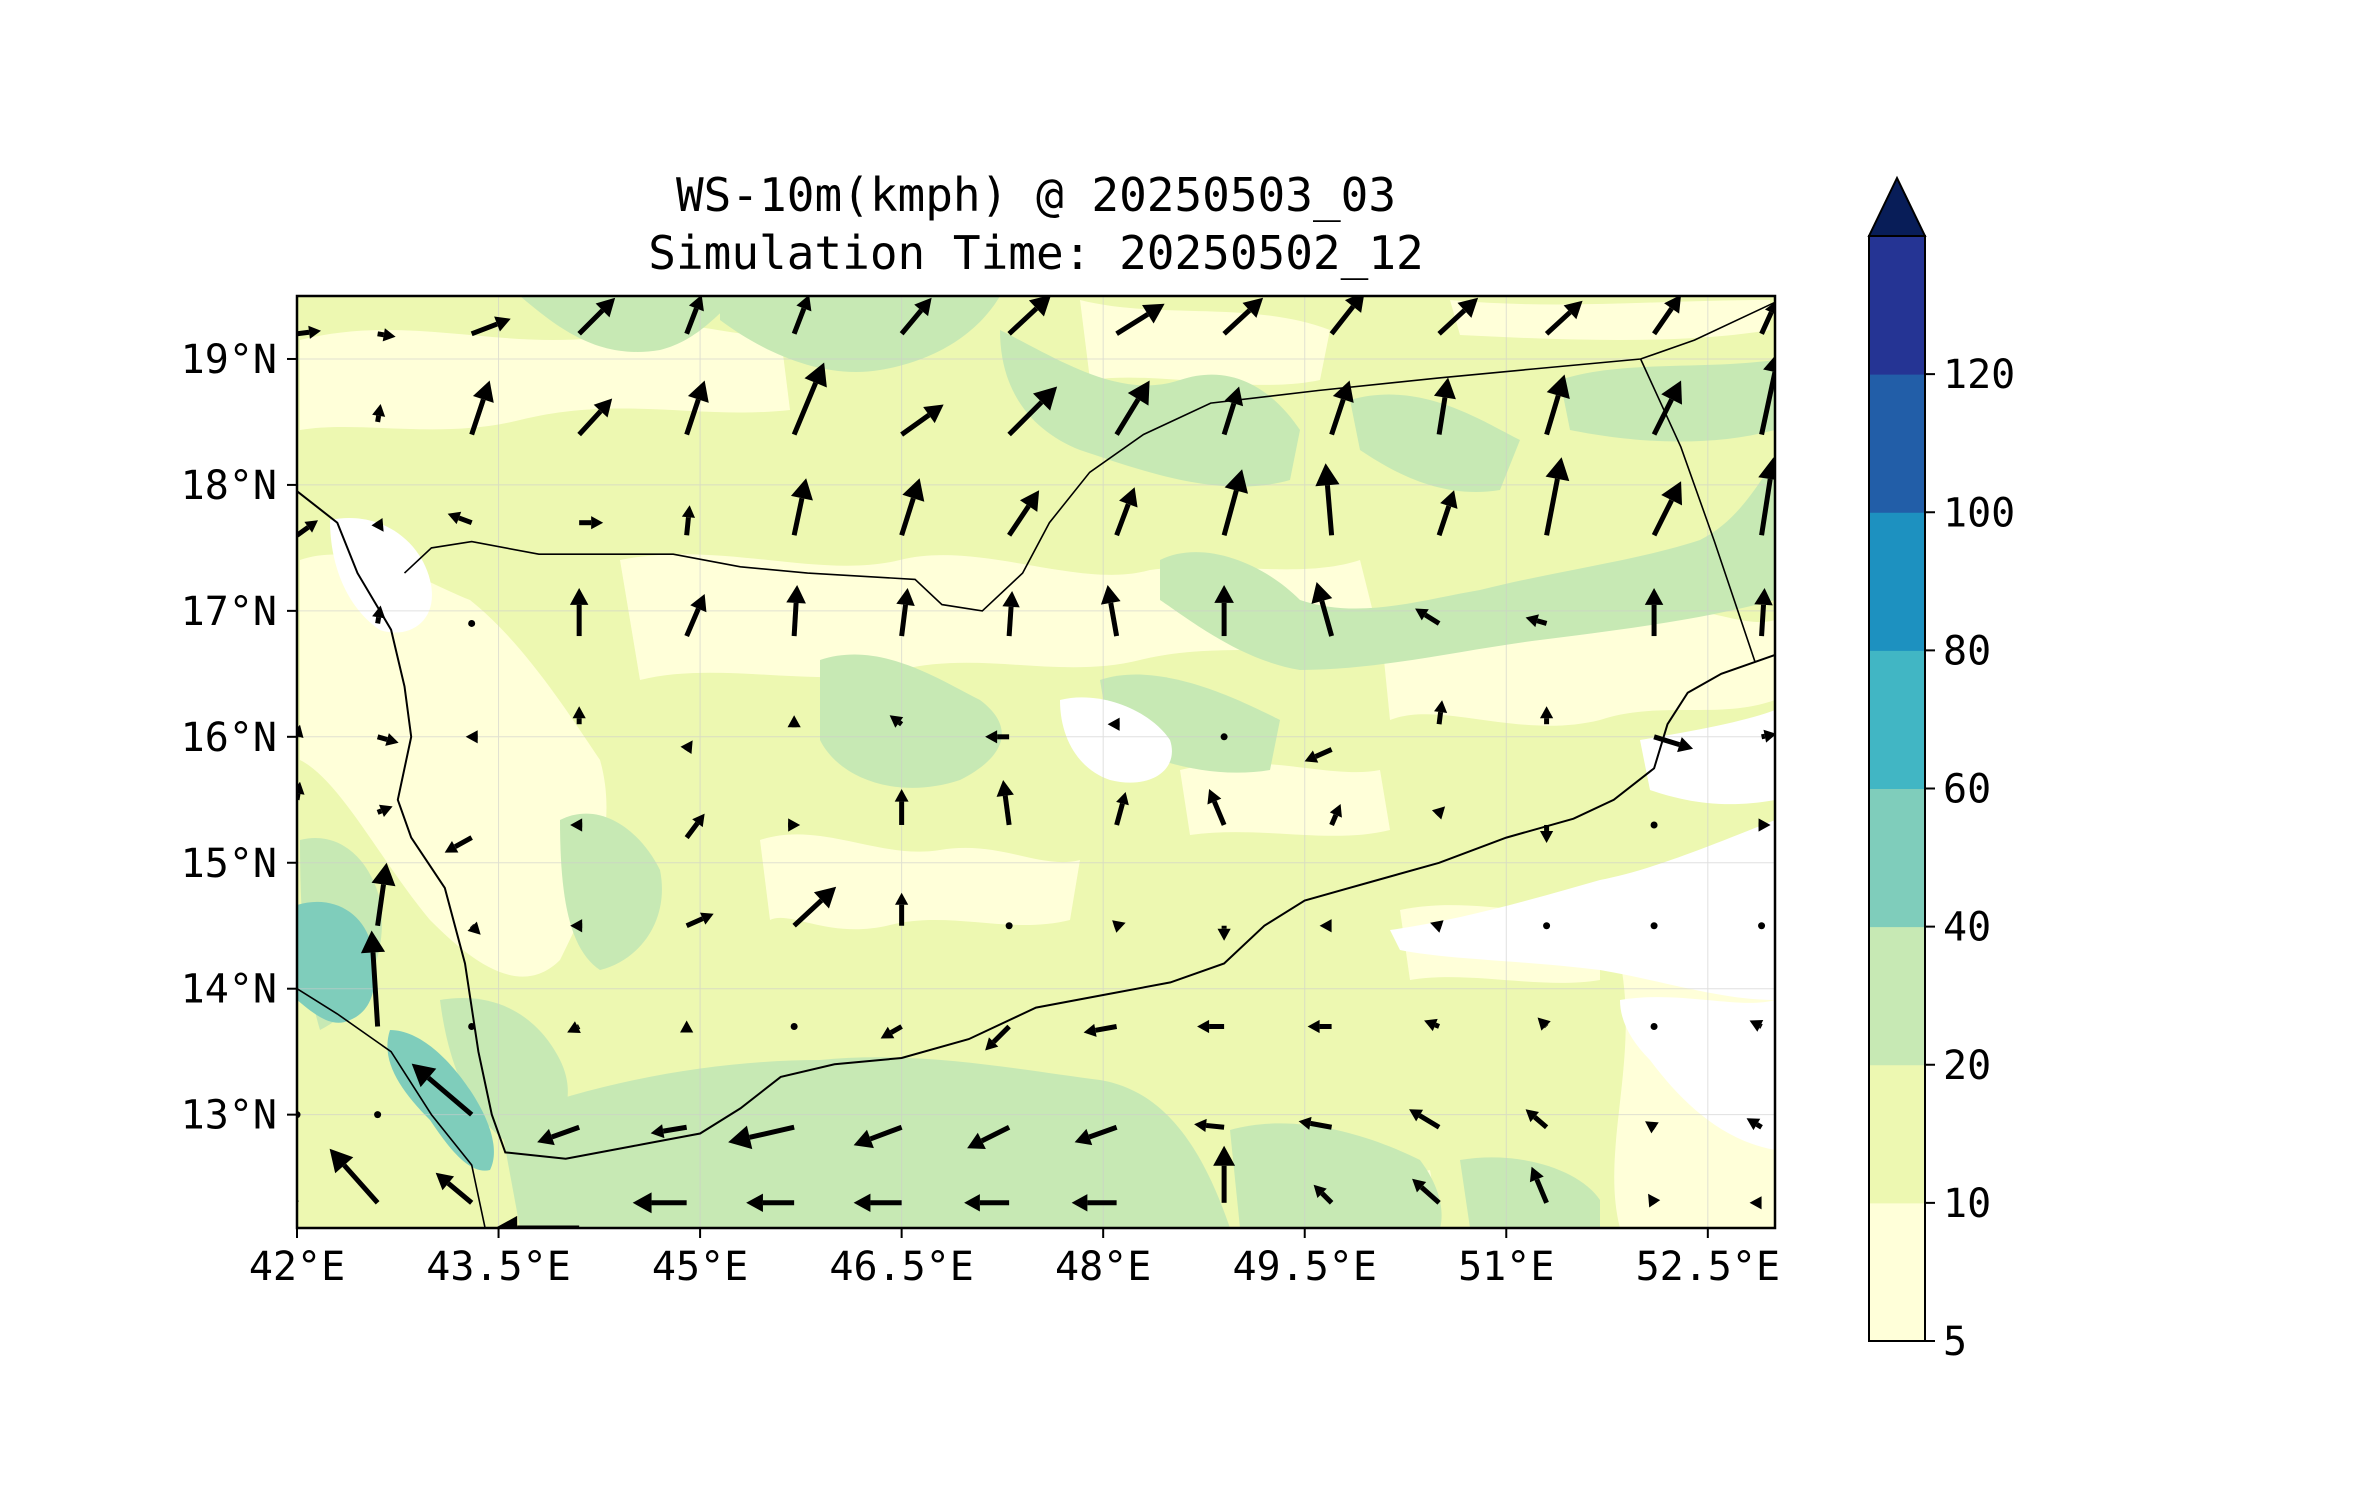 The width and height of the screenshot is (2371, 1500). I want to click on y-tick-label: 14°N, so click(229, 990).